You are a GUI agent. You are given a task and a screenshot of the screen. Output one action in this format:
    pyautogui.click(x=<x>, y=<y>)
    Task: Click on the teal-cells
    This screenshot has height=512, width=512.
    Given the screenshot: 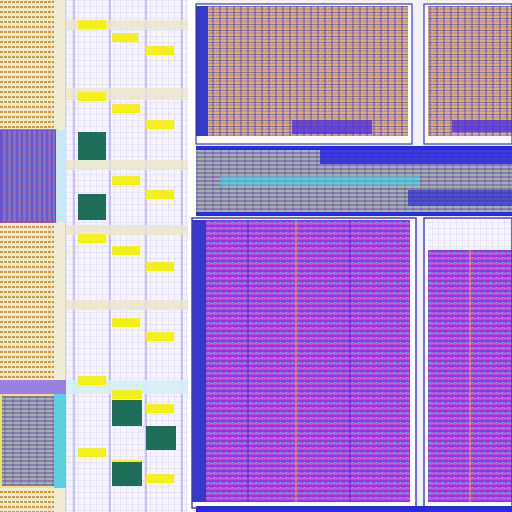 What is the action you would take?
    pyautogui.click(x=127, y=309)
    